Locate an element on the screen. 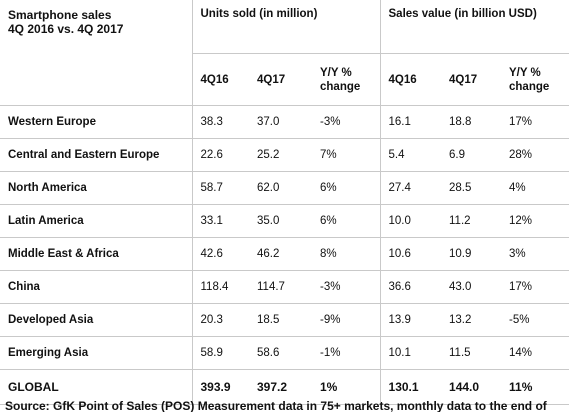 This screenshot has width=569, height=412. value-cell: 4% is located at coordinates (535, 188).